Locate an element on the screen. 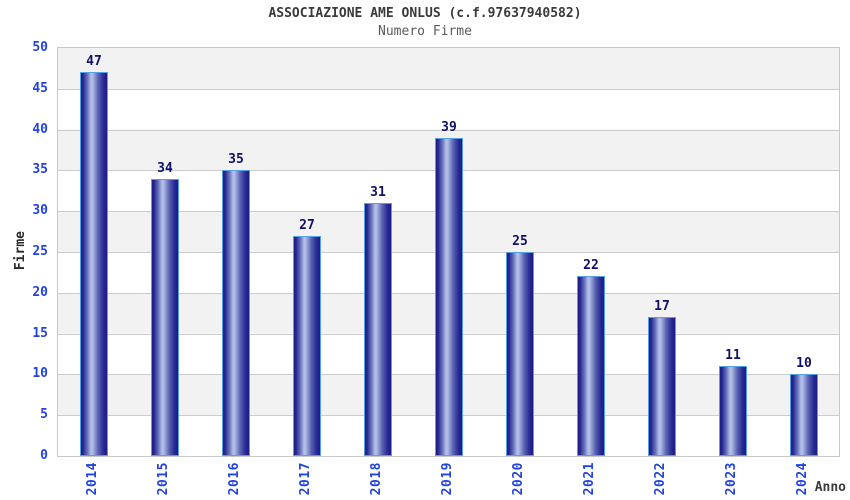 The height and width of the screenshot is (500, 850). bar-value-label: 27 is located at coordinates (307, 225).